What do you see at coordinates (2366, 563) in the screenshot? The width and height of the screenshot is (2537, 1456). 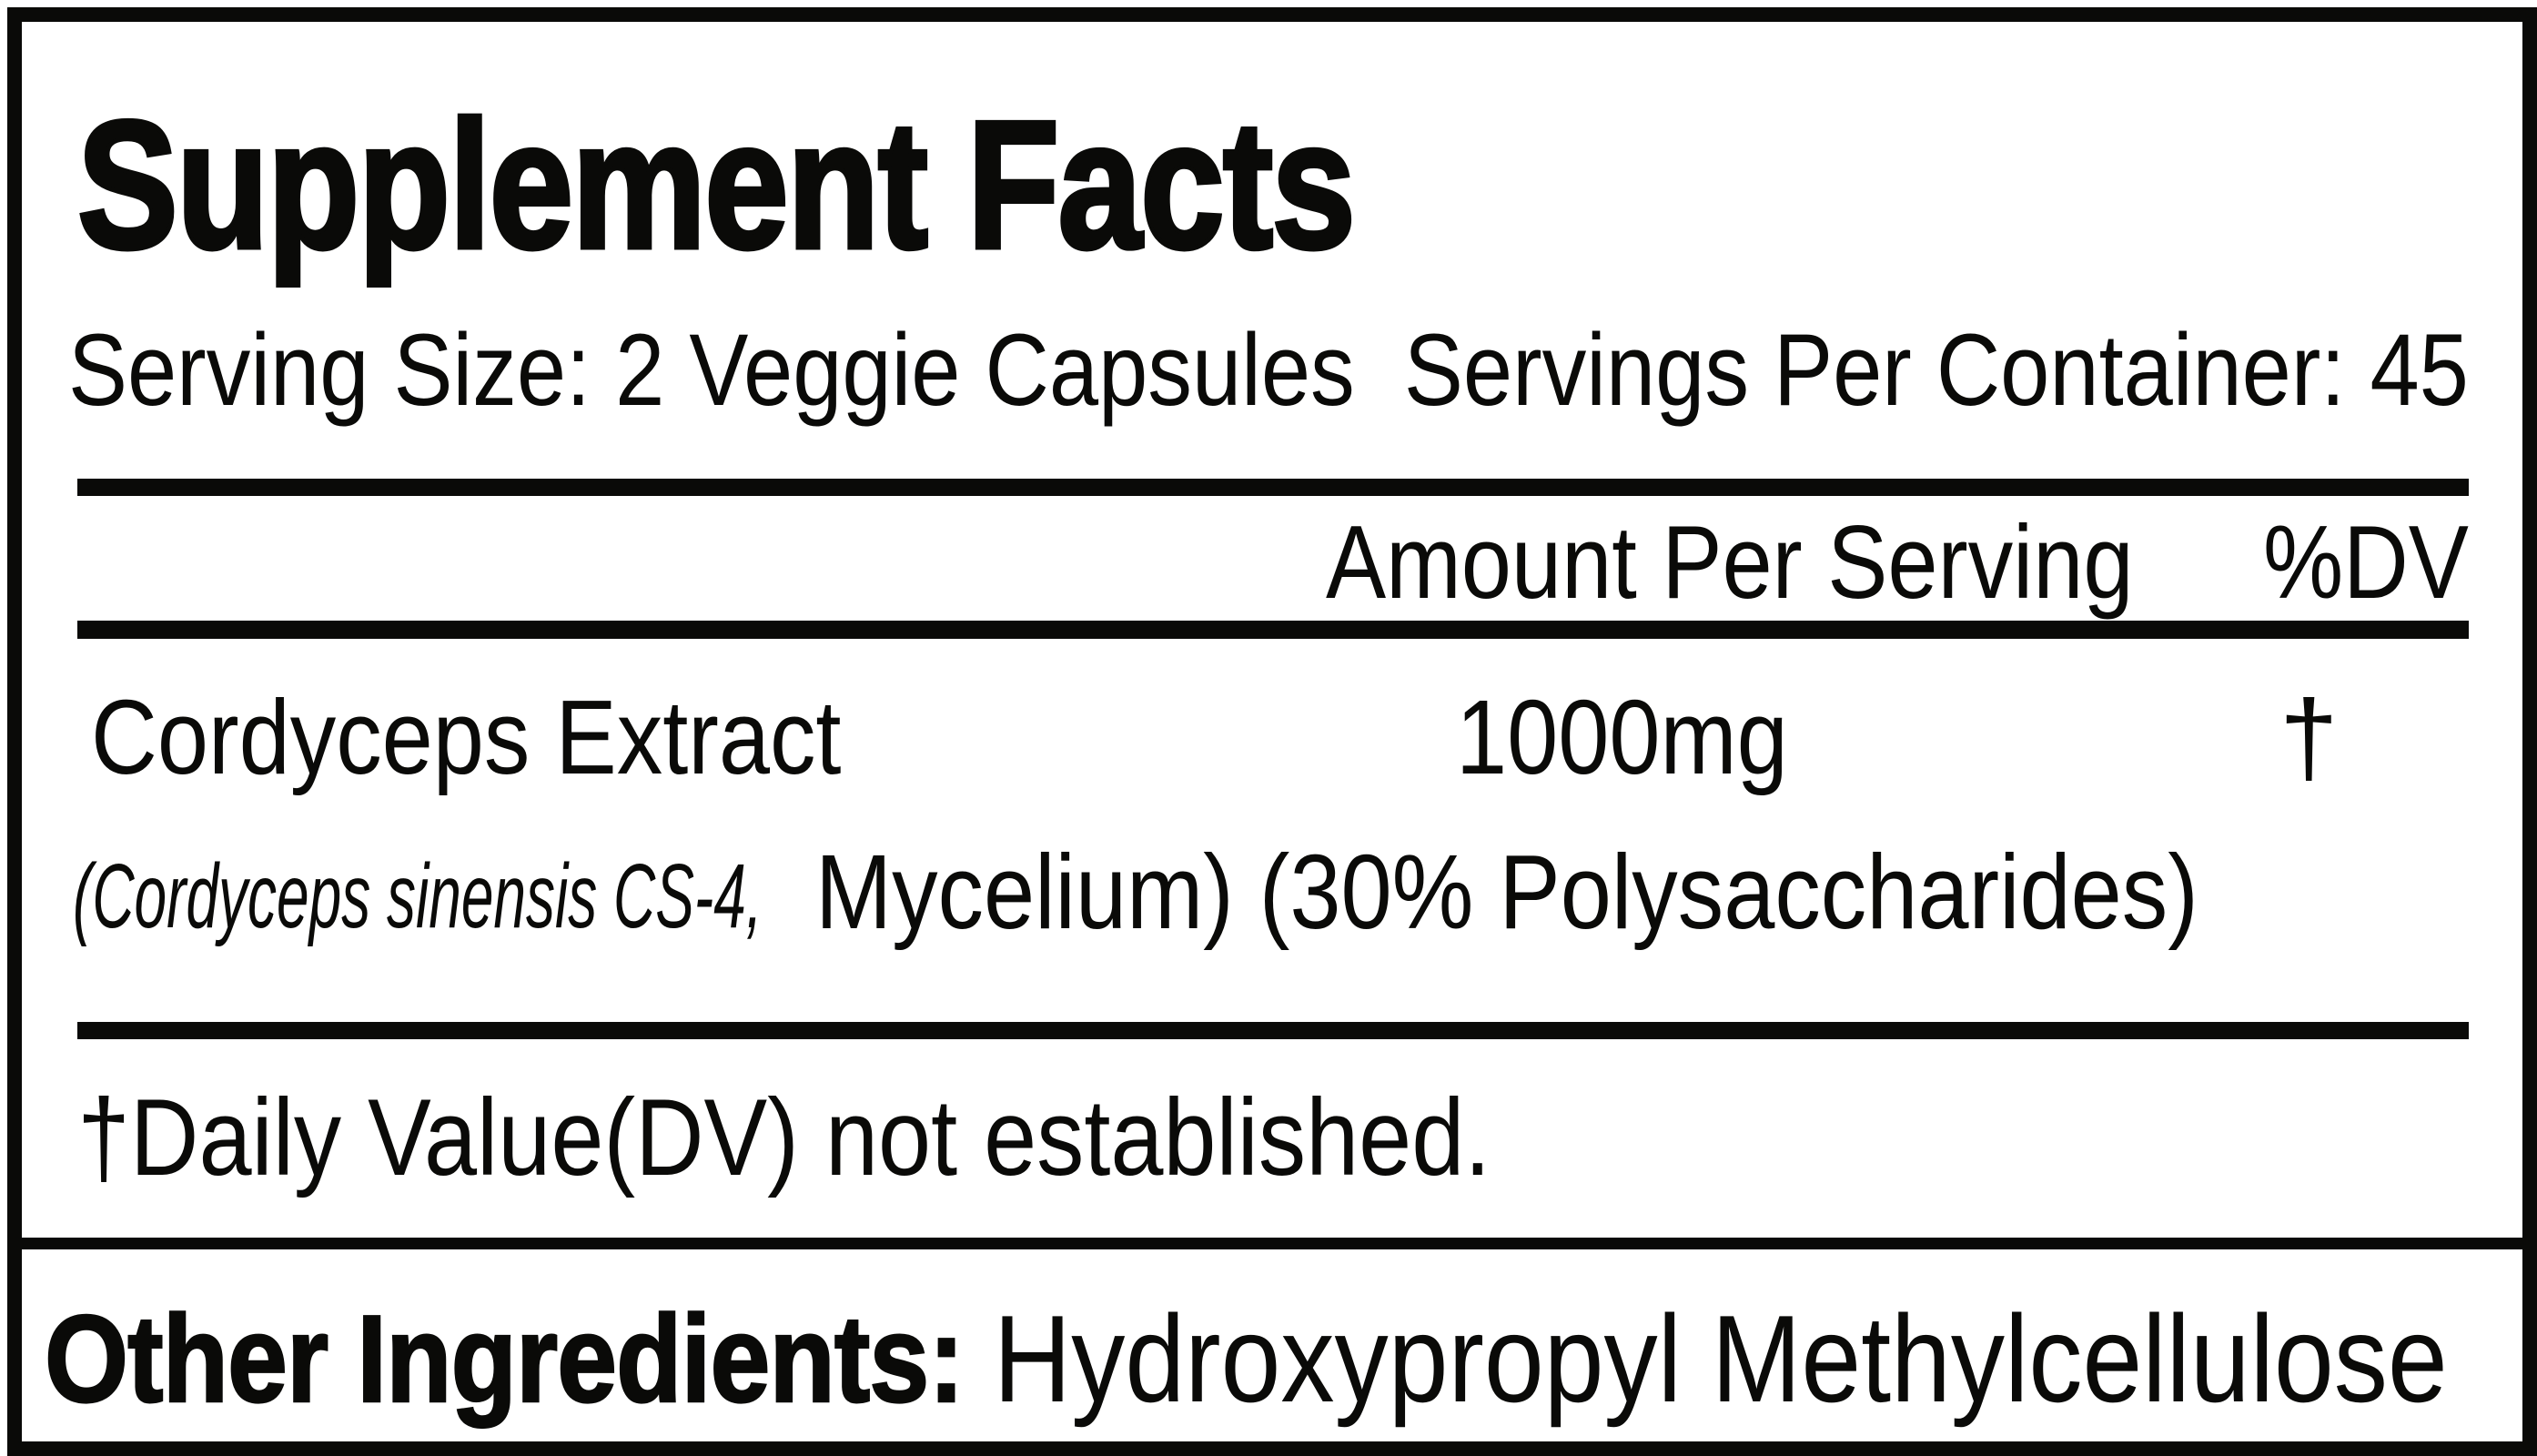 I see `column-header-dv: %DV` at bounding box center [2366, 563].